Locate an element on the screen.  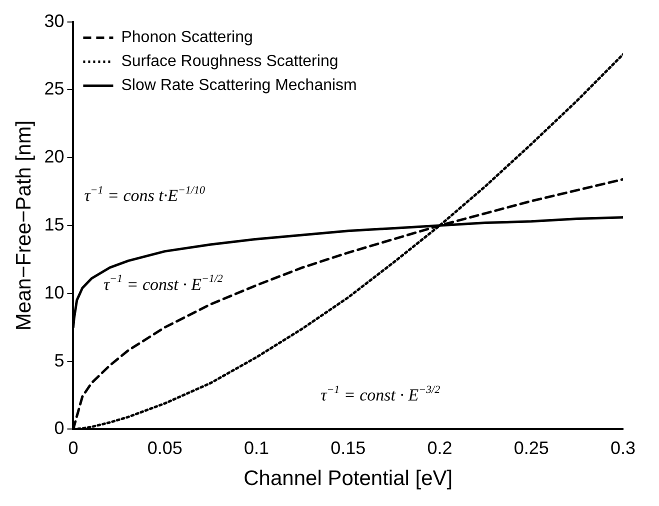
y-axis-title: Mean−Free−Path [nm] is located at coordinates (24, 225).